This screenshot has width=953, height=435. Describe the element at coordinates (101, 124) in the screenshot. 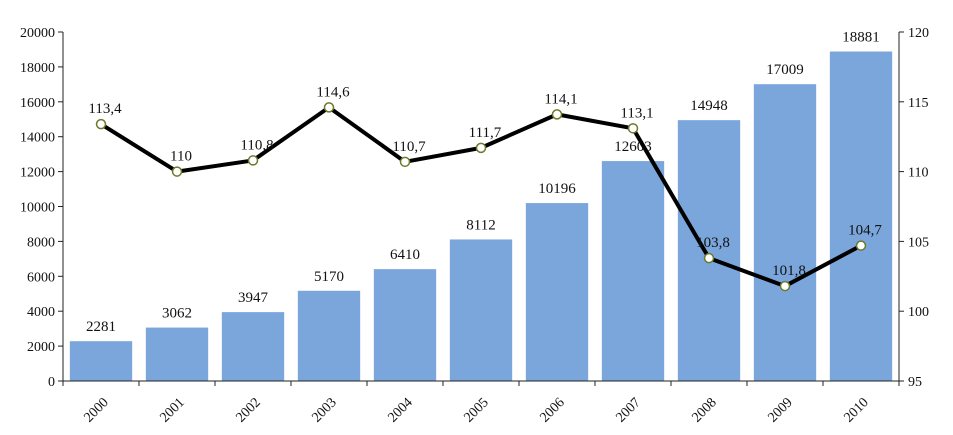

I see `line-point-2000` at that location.